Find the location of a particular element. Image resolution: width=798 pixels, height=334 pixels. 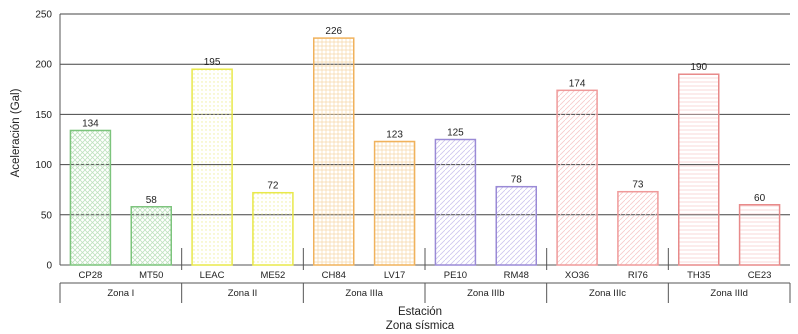

x-tick-label: RI76 is located at coordinates (638, 275).